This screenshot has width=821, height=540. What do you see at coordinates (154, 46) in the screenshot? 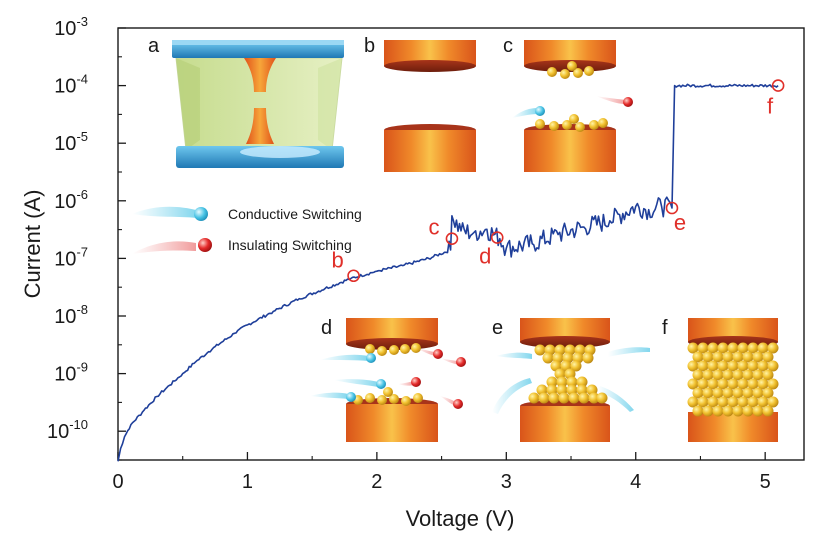
I see `panel-label-a: a` at bounding box center [154, 46].